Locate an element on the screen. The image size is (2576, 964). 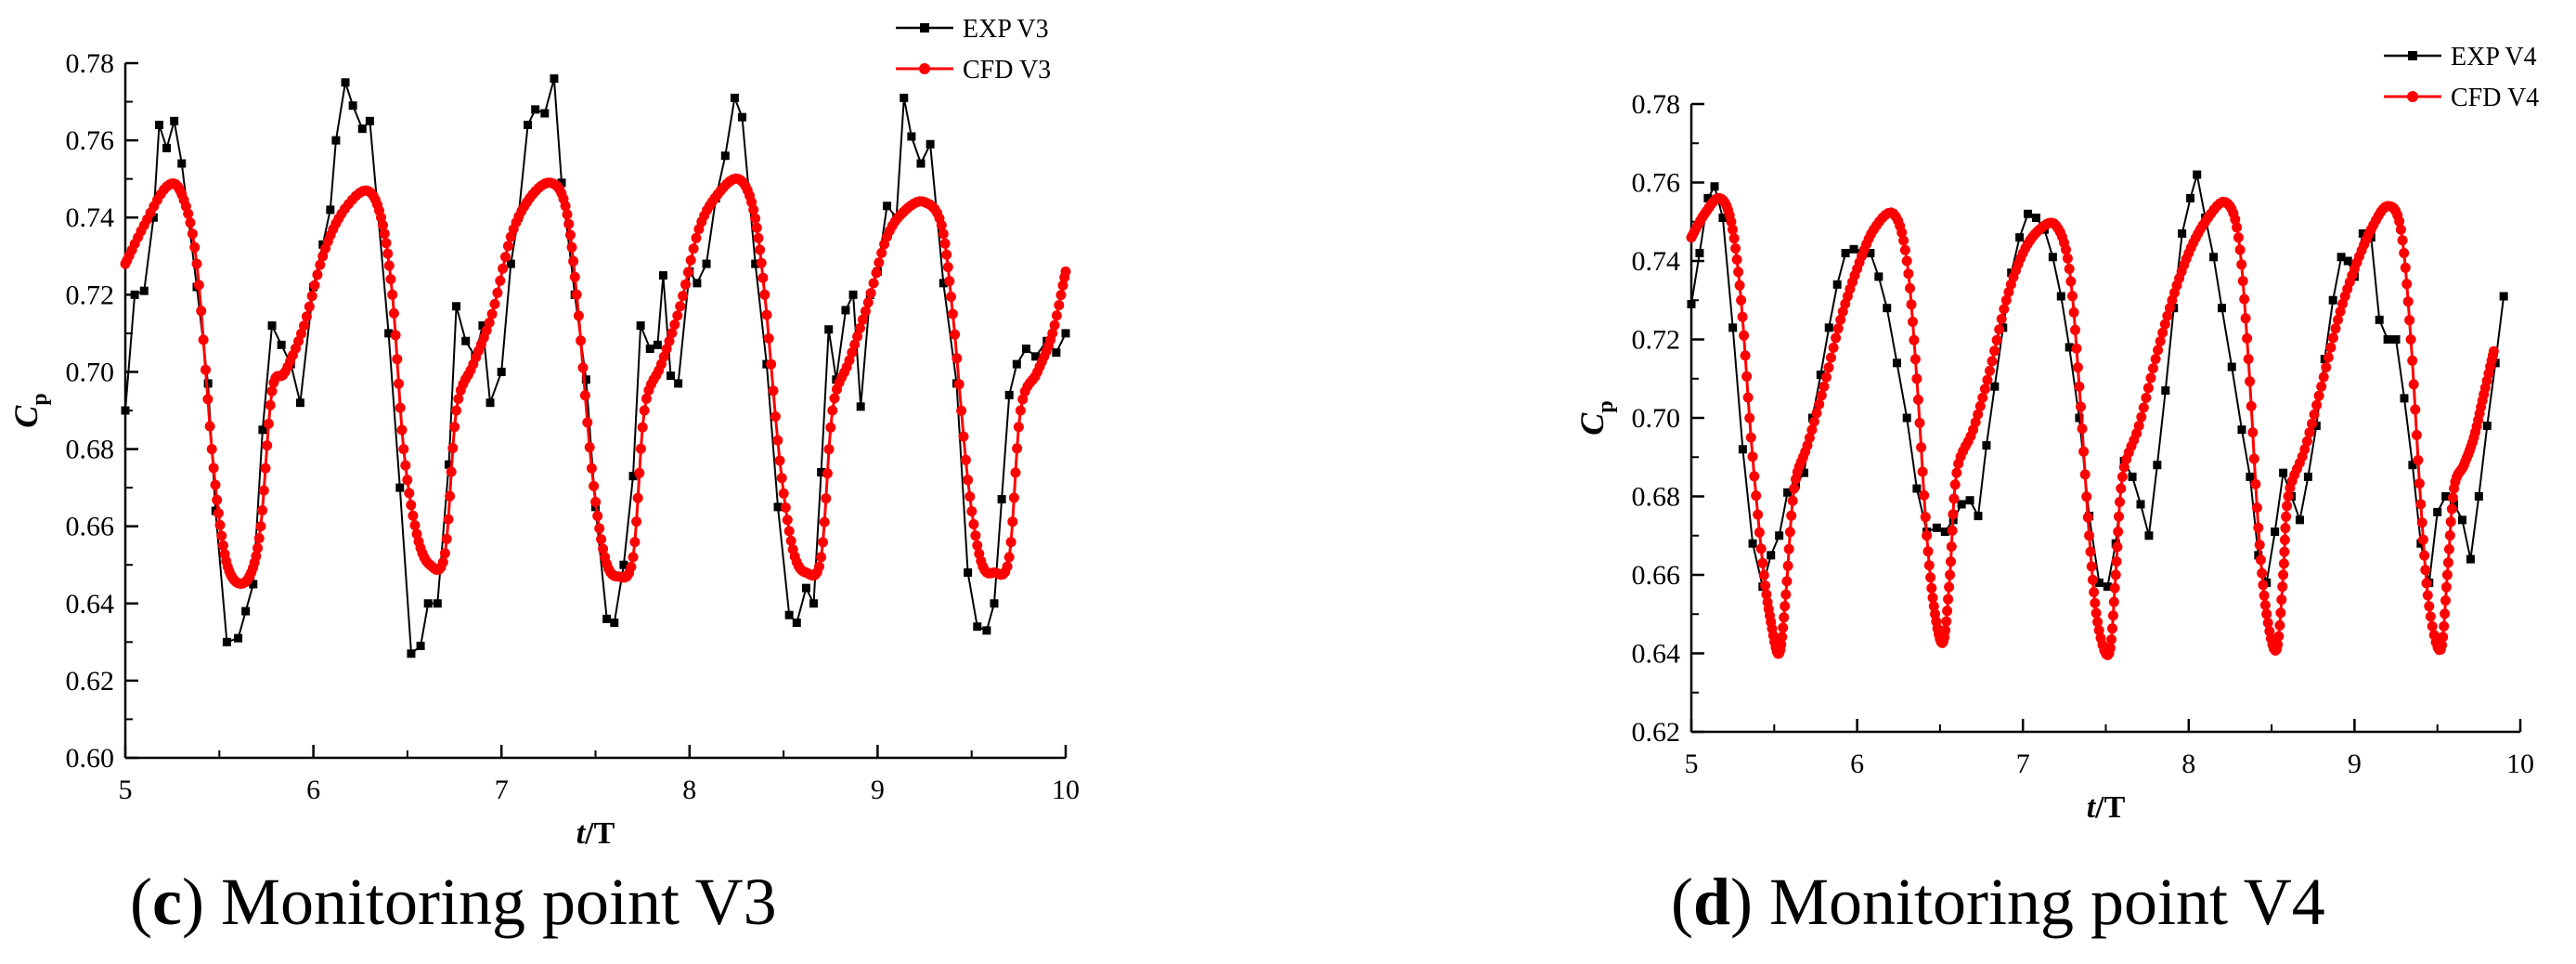
v4-exp-line is located at coordinates (2097, 381).